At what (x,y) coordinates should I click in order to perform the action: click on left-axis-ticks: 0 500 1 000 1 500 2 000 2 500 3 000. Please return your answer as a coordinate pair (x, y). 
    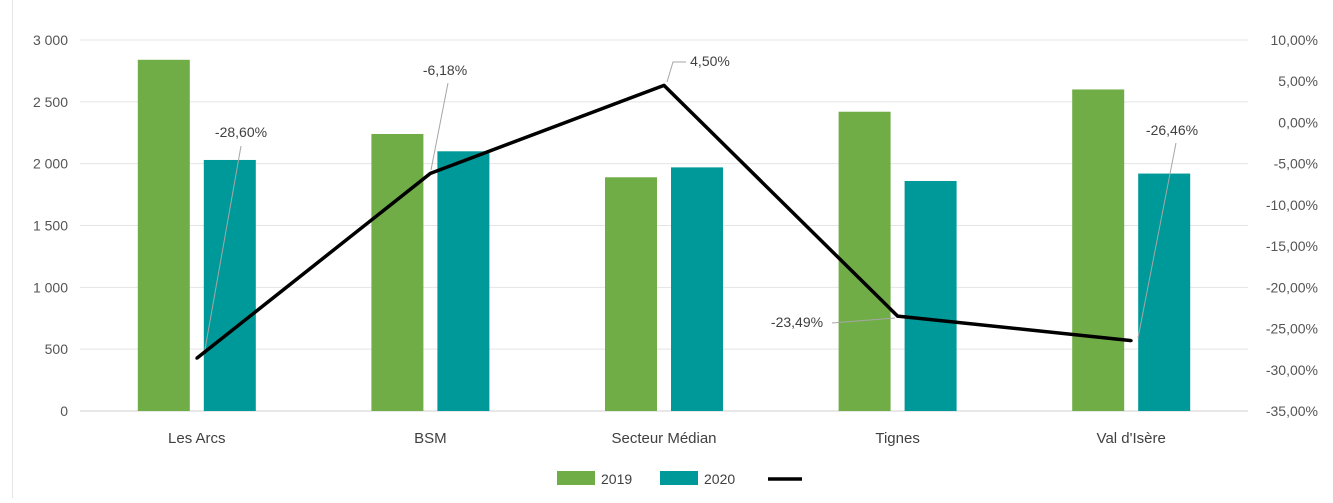
    Looking at the image, I should click on (50, 225).